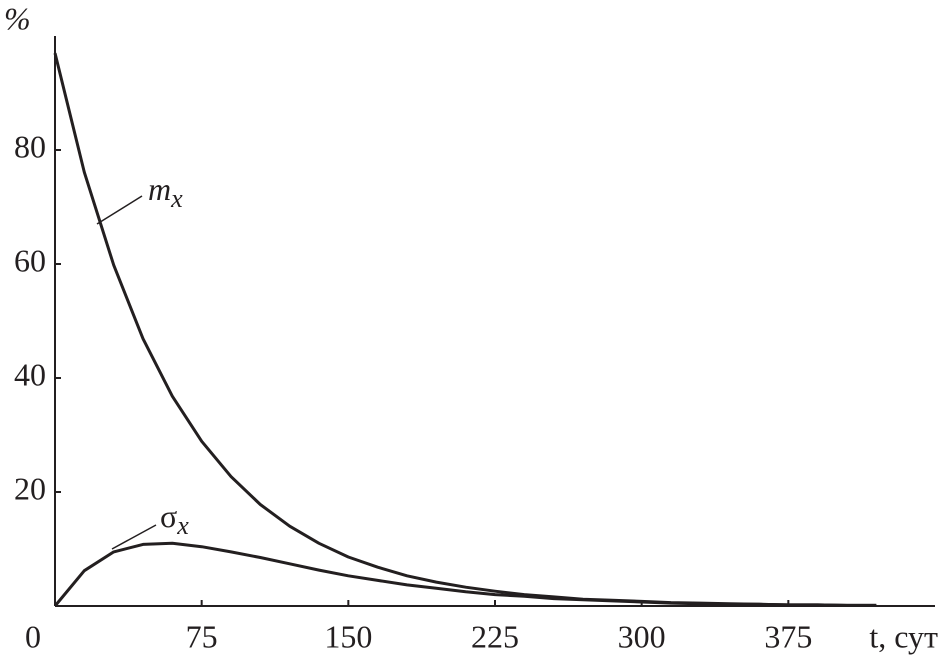  Describe the element at coordinates (30, 260) in the screenshot. I see `y-tick-label: 60` at that location.